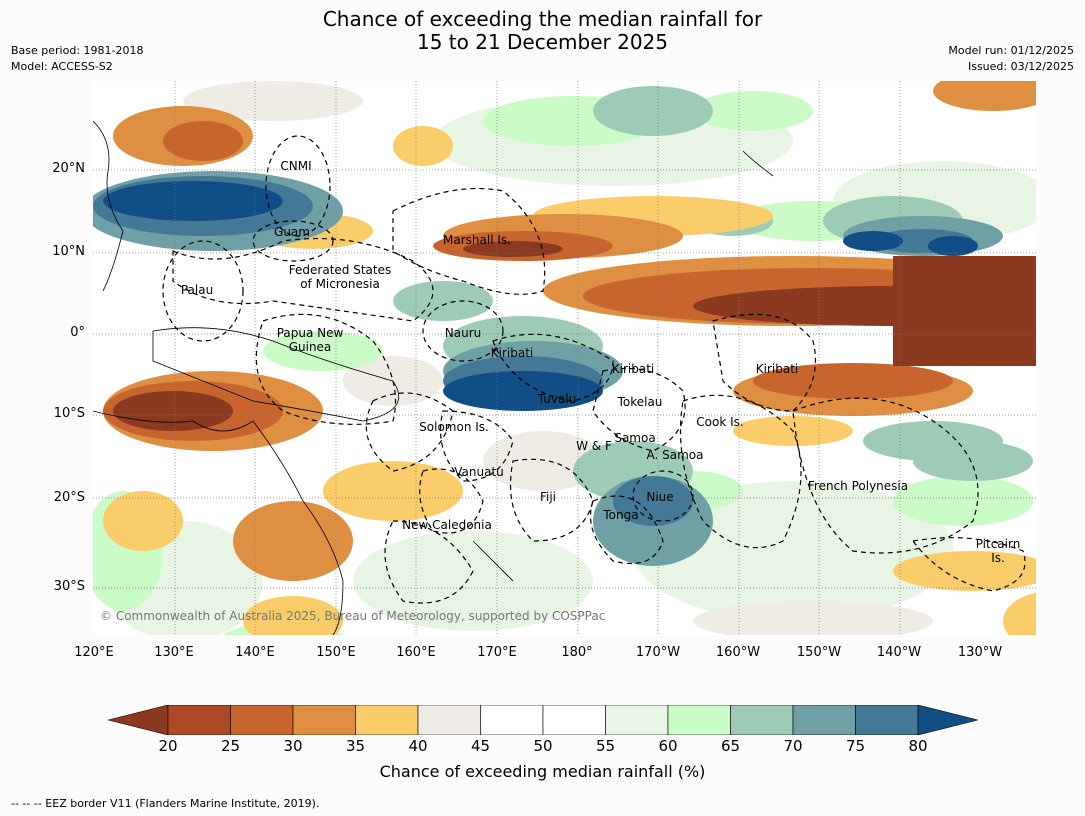 The width and height of the screenshot is (1085, 816). Describe the element at coordinates (293, 241) in the screenshot. I see `eez-guam` at that location.